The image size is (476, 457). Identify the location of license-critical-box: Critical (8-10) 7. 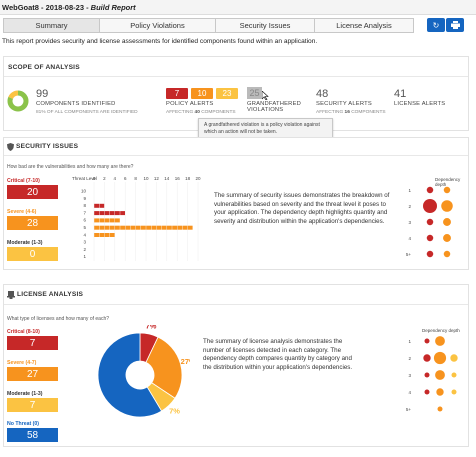
(32, 339).